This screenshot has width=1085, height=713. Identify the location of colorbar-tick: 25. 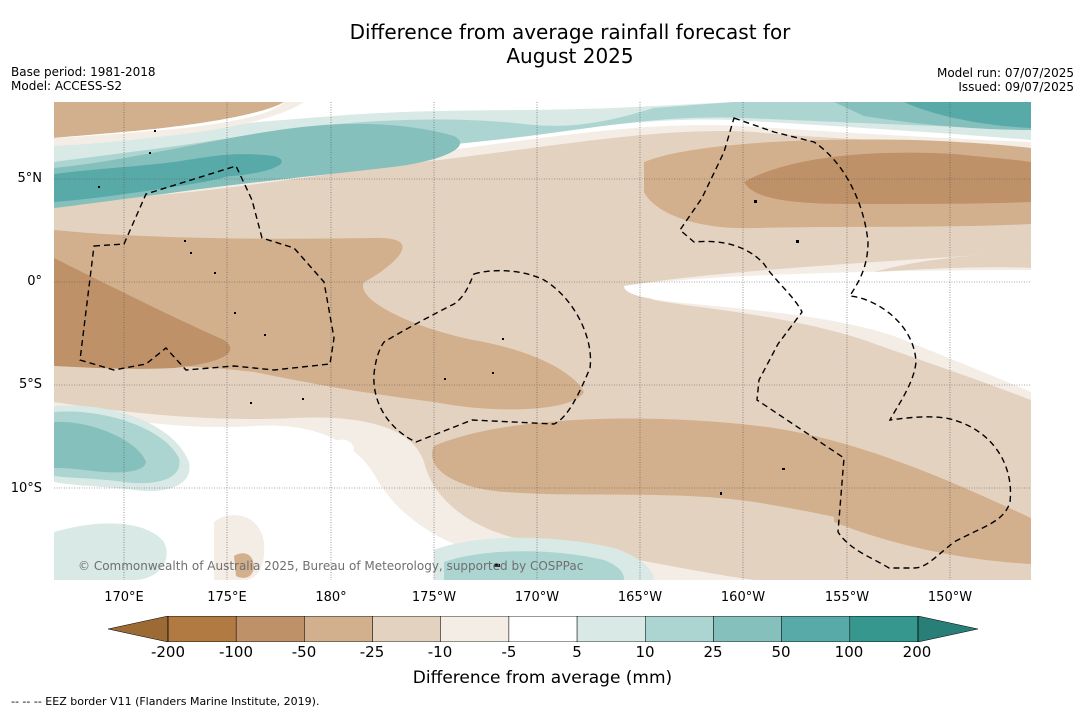
(713, 652).